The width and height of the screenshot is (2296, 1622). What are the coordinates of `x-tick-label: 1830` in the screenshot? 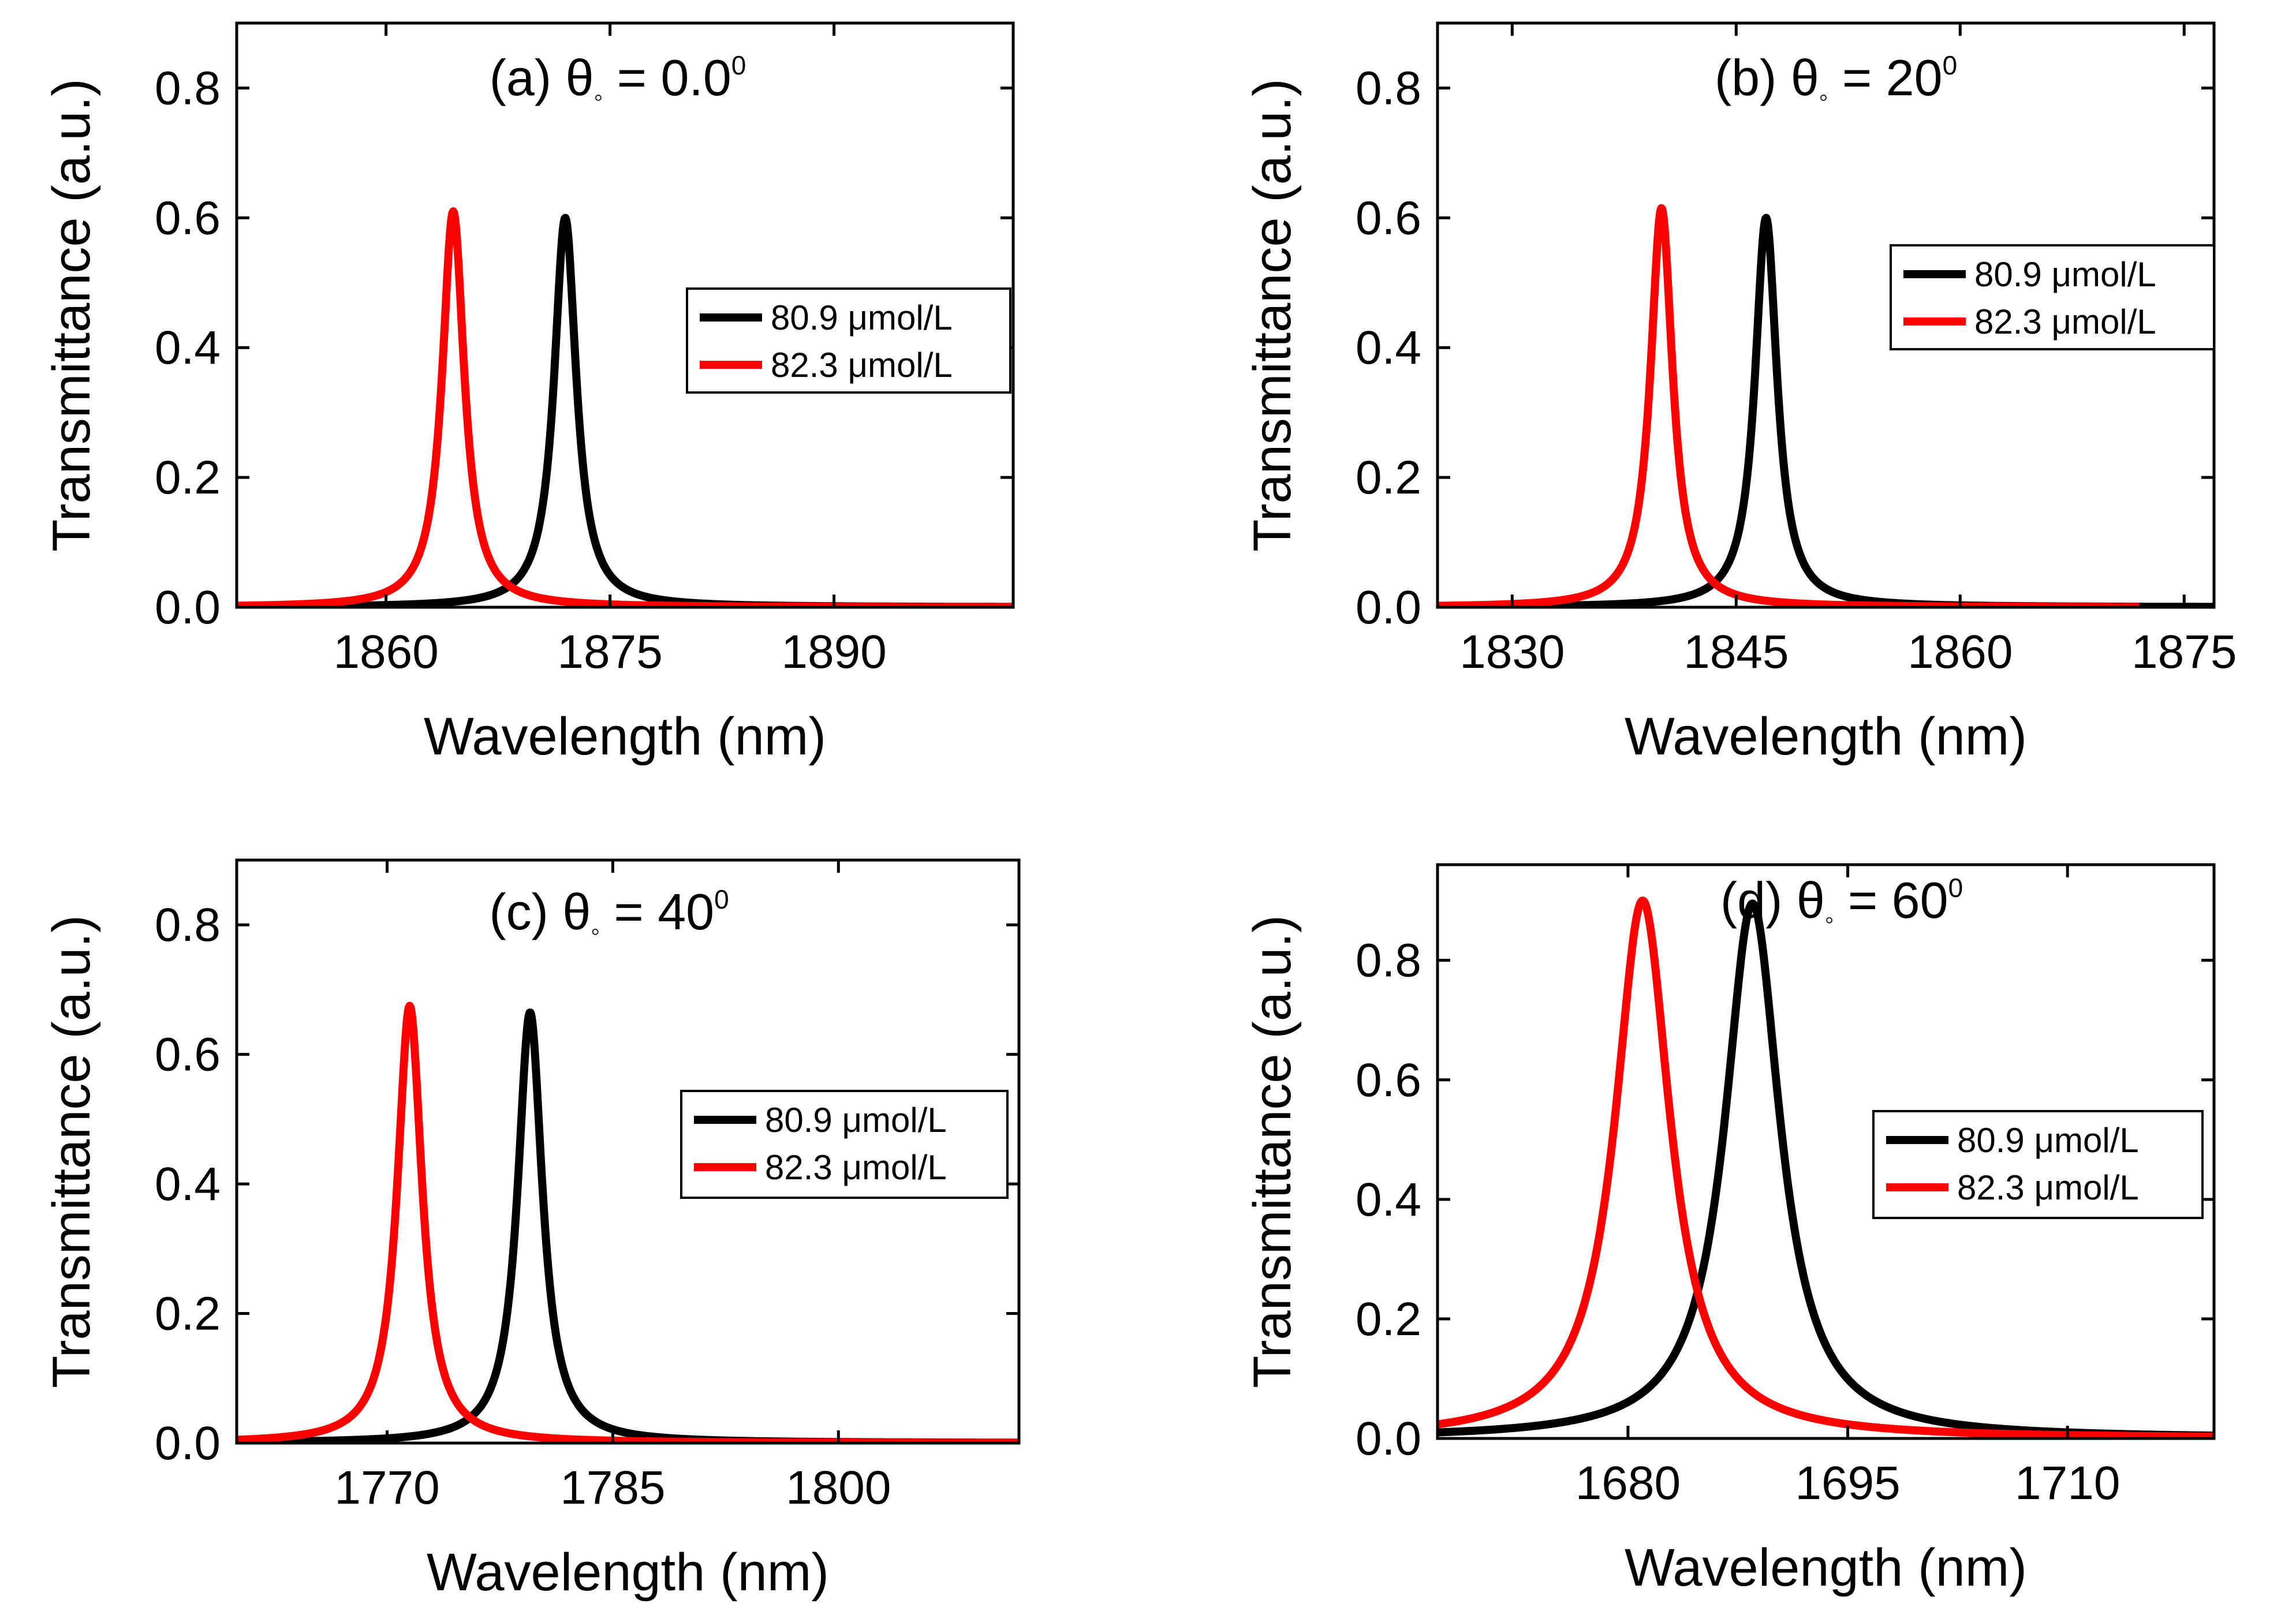 It's located at (1512, 652).